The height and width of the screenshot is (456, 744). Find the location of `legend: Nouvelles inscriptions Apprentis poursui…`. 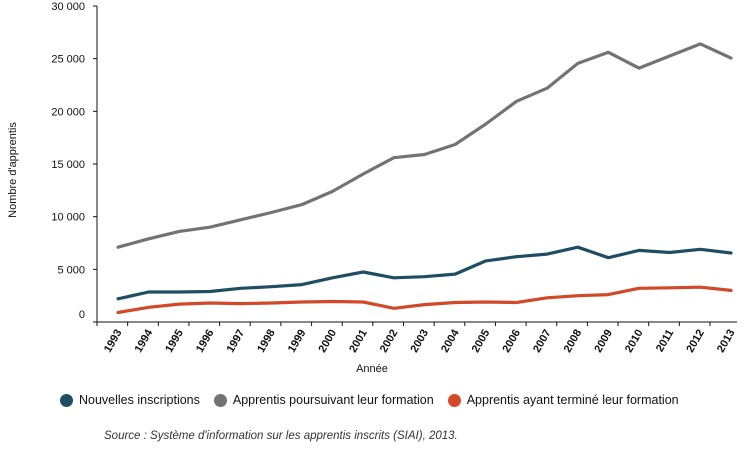

legend: Nouvelles inscriptions Apprentis poursui… is located at coordinates (376, 400).